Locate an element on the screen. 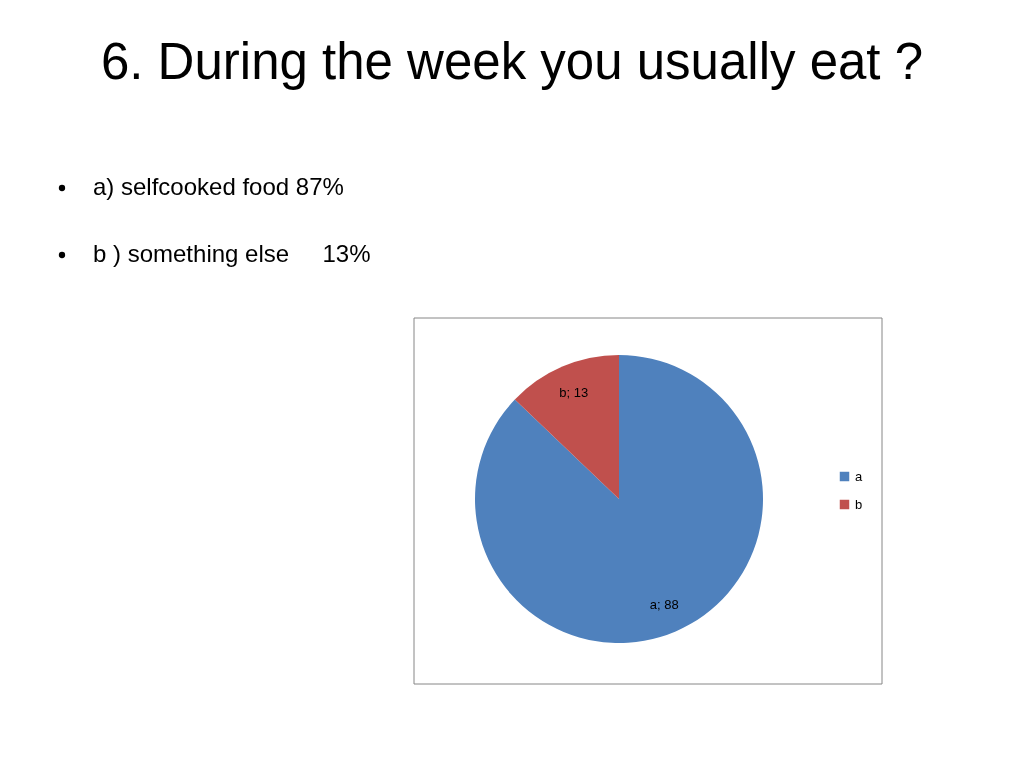 This screenshot has width=1024, height=768. data-label: a; 88 is located at coordinates (664, 604).